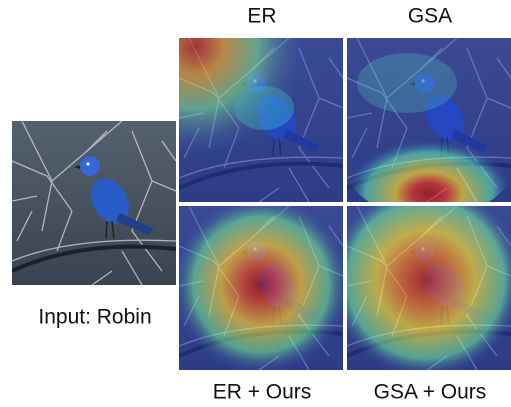  What do you see at coordinates (94, 317) in the screenshot?
I see `input-label: Input: Robin` at bounding box center [94, 317].